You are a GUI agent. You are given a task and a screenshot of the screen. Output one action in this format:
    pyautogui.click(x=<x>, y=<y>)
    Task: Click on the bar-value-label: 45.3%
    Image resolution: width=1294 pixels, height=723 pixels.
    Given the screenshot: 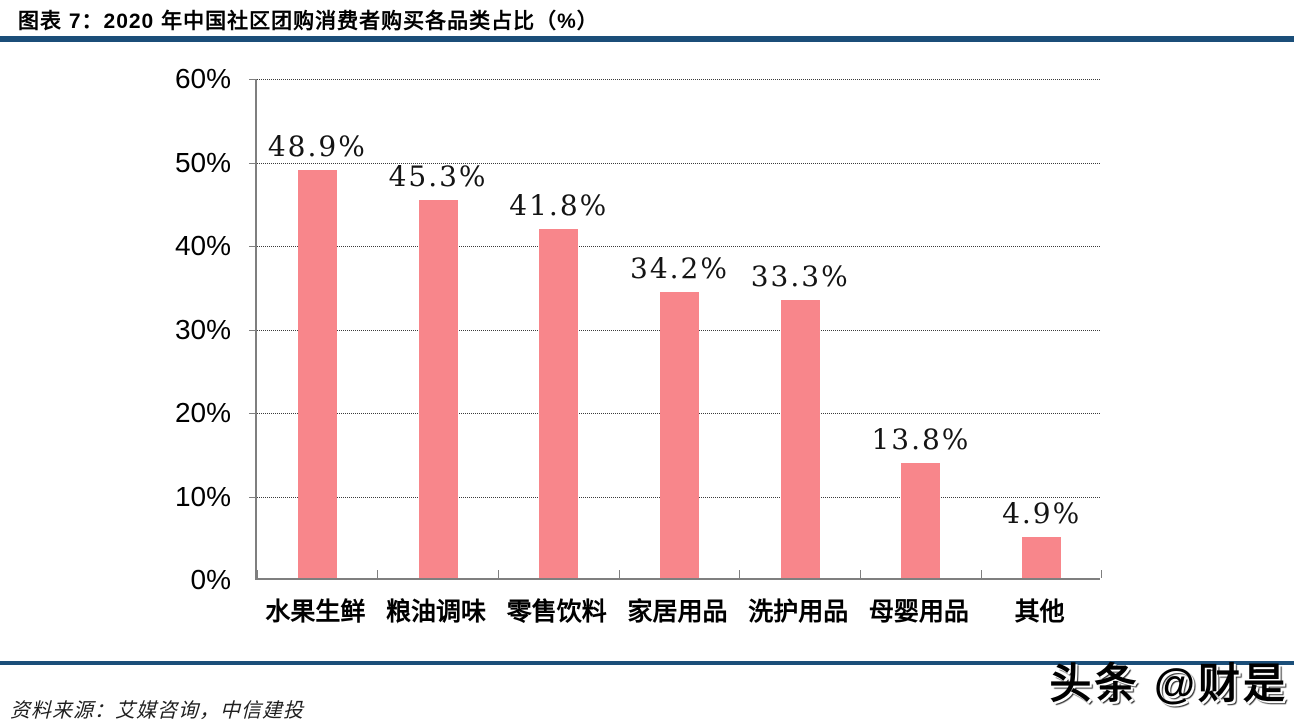 What is the action you would take?
    pyautogui.click(x=438, y=176)
    